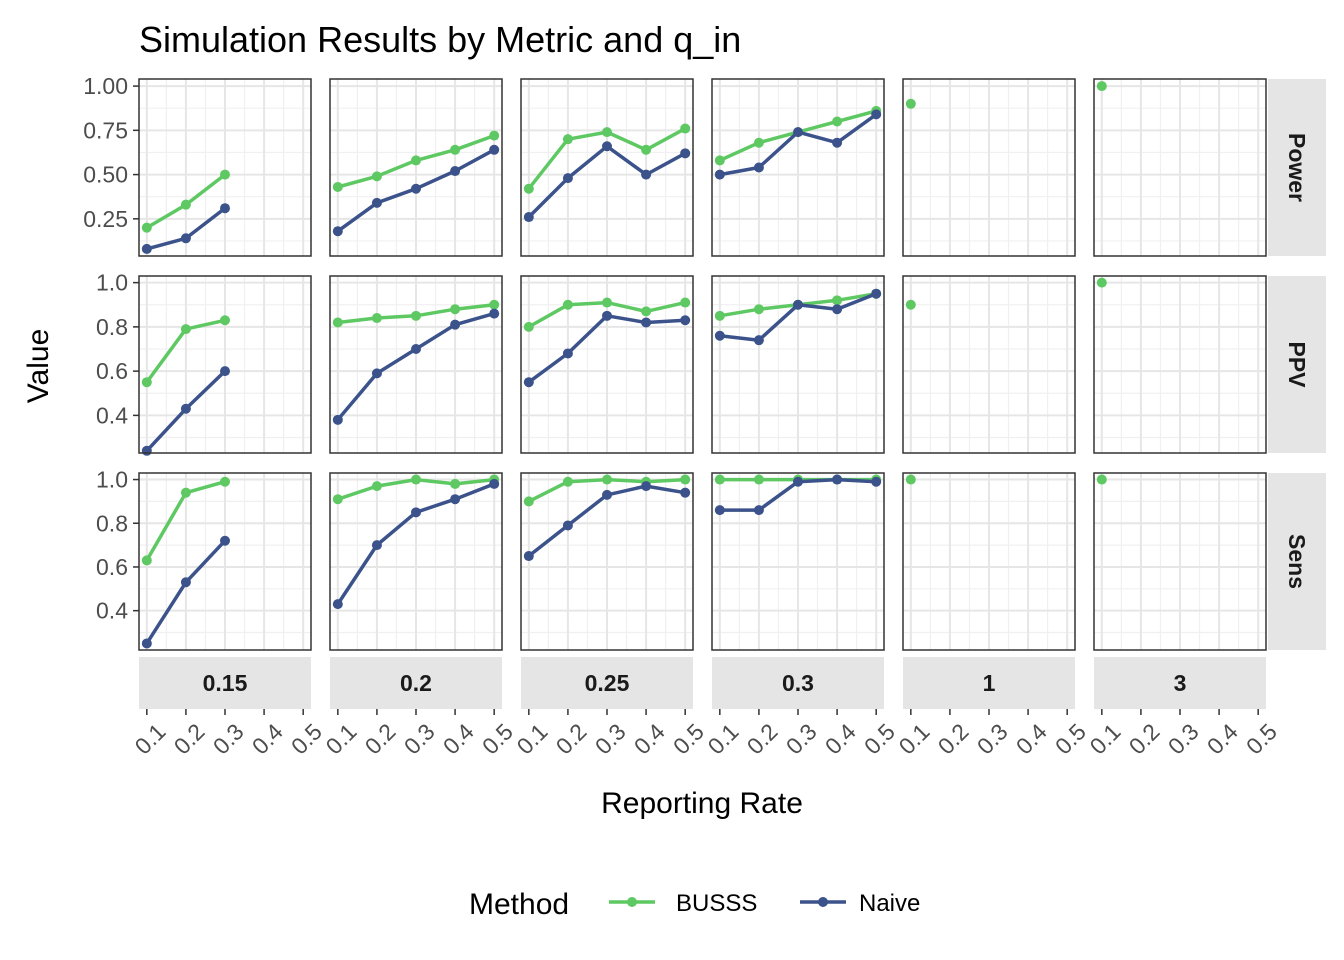 This screenshot has width=1344, height=960. I want to click on panel-ppv-0.3, so click(798, 364).